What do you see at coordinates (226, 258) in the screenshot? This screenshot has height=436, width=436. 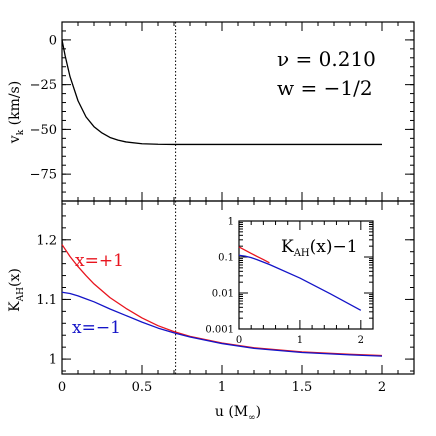 I see `inset-ytick-label: 0.1` at bounding box center [226, 258].